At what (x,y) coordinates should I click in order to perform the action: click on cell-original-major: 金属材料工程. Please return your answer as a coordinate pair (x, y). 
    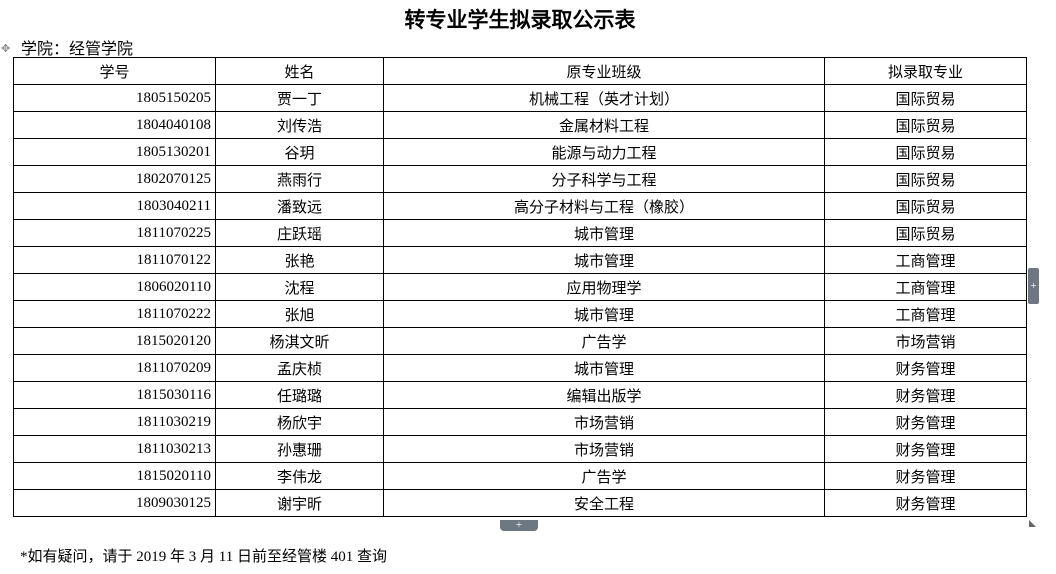
    Looking at the image, I should click on (604, 125).